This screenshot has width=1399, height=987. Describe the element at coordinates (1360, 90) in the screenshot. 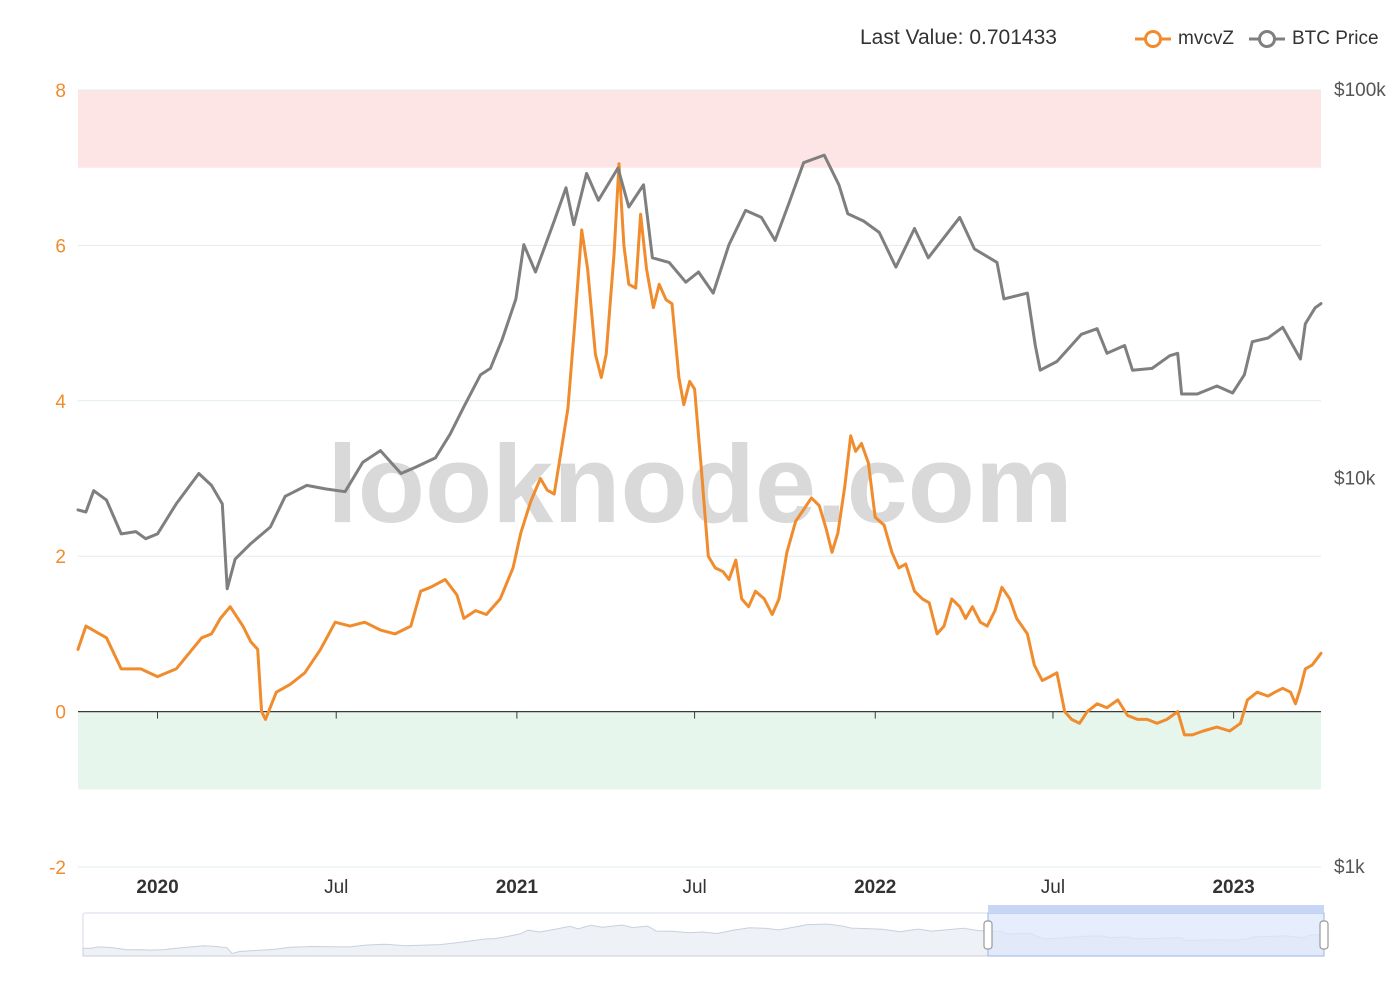

I see `y-right-tick-label: $100k` at that location.